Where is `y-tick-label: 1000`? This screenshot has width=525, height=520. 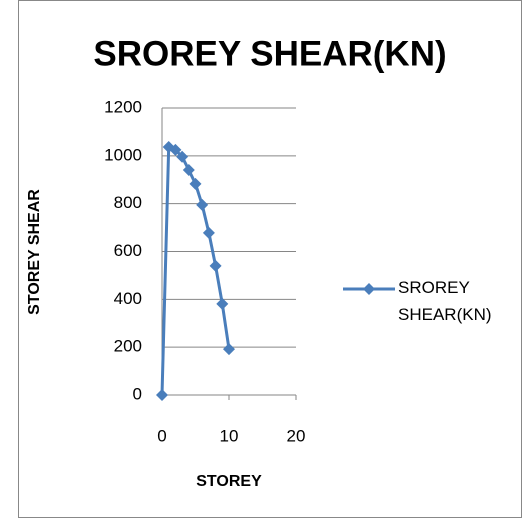
y-tick-label: 1000 is located at coordinates (123, 154).